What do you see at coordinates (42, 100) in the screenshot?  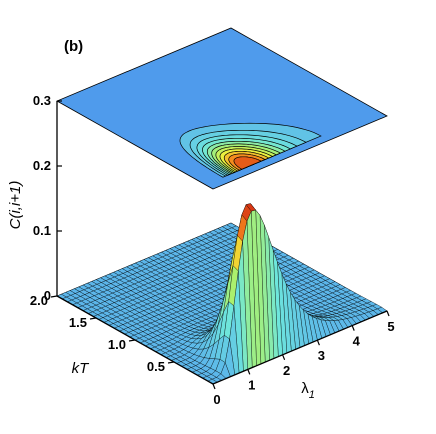 I see `z-tick-label: 0.3` at bounding box center [42, 100].